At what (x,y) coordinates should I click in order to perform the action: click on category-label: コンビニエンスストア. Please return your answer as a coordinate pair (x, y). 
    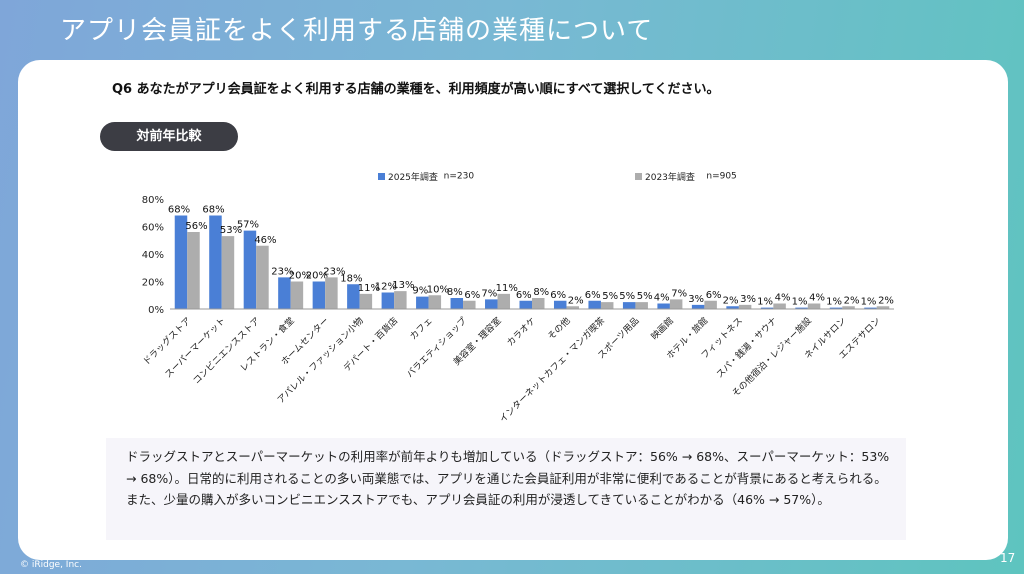
    Looking at the image, I should click on (226, 350).